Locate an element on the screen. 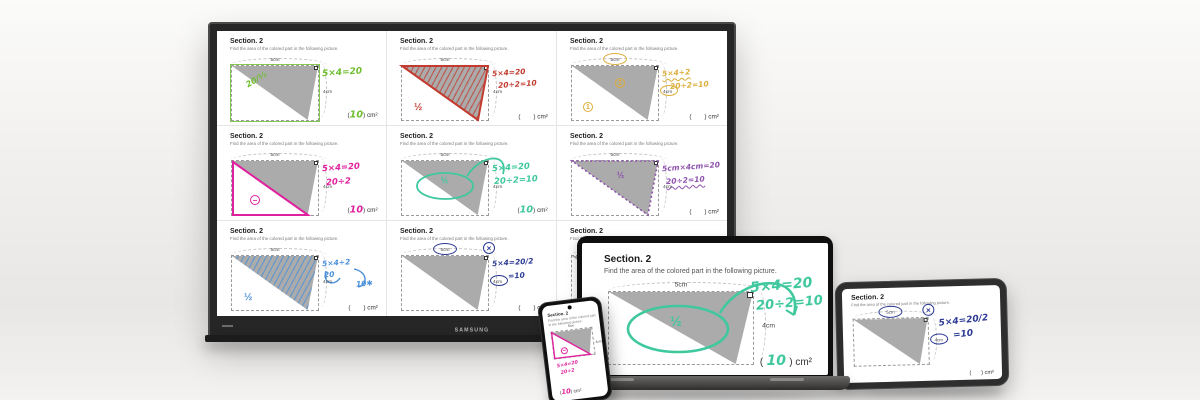 The height and width of the screenshot is (400, 1200). yellow-pen-circle-4cm is located at coordinates (669, 91).